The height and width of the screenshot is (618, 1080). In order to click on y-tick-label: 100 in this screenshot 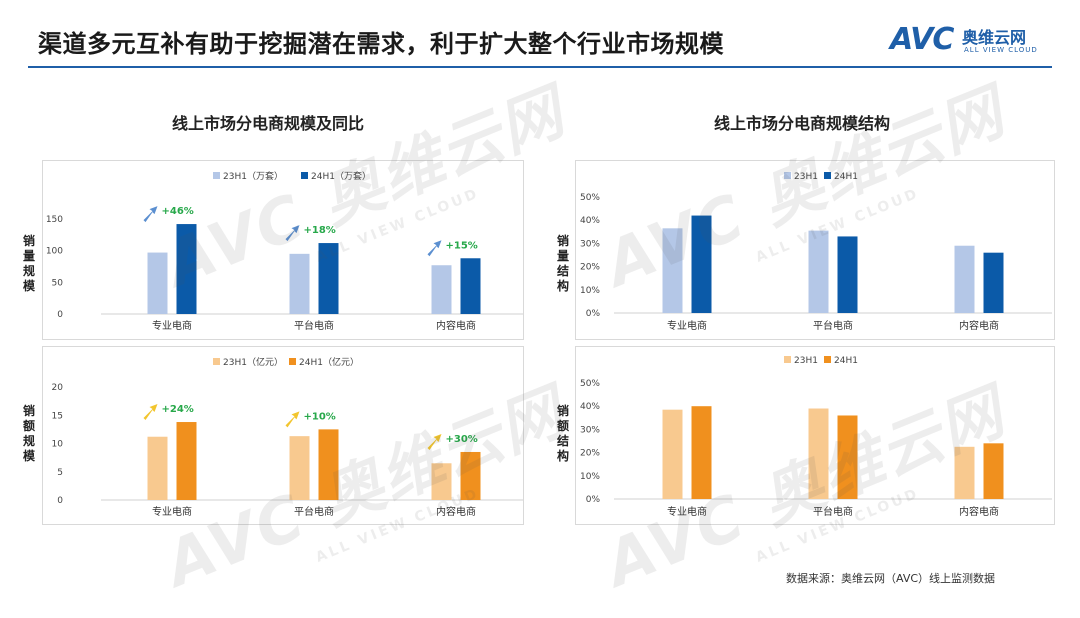, I will do `click(54, 252)`.